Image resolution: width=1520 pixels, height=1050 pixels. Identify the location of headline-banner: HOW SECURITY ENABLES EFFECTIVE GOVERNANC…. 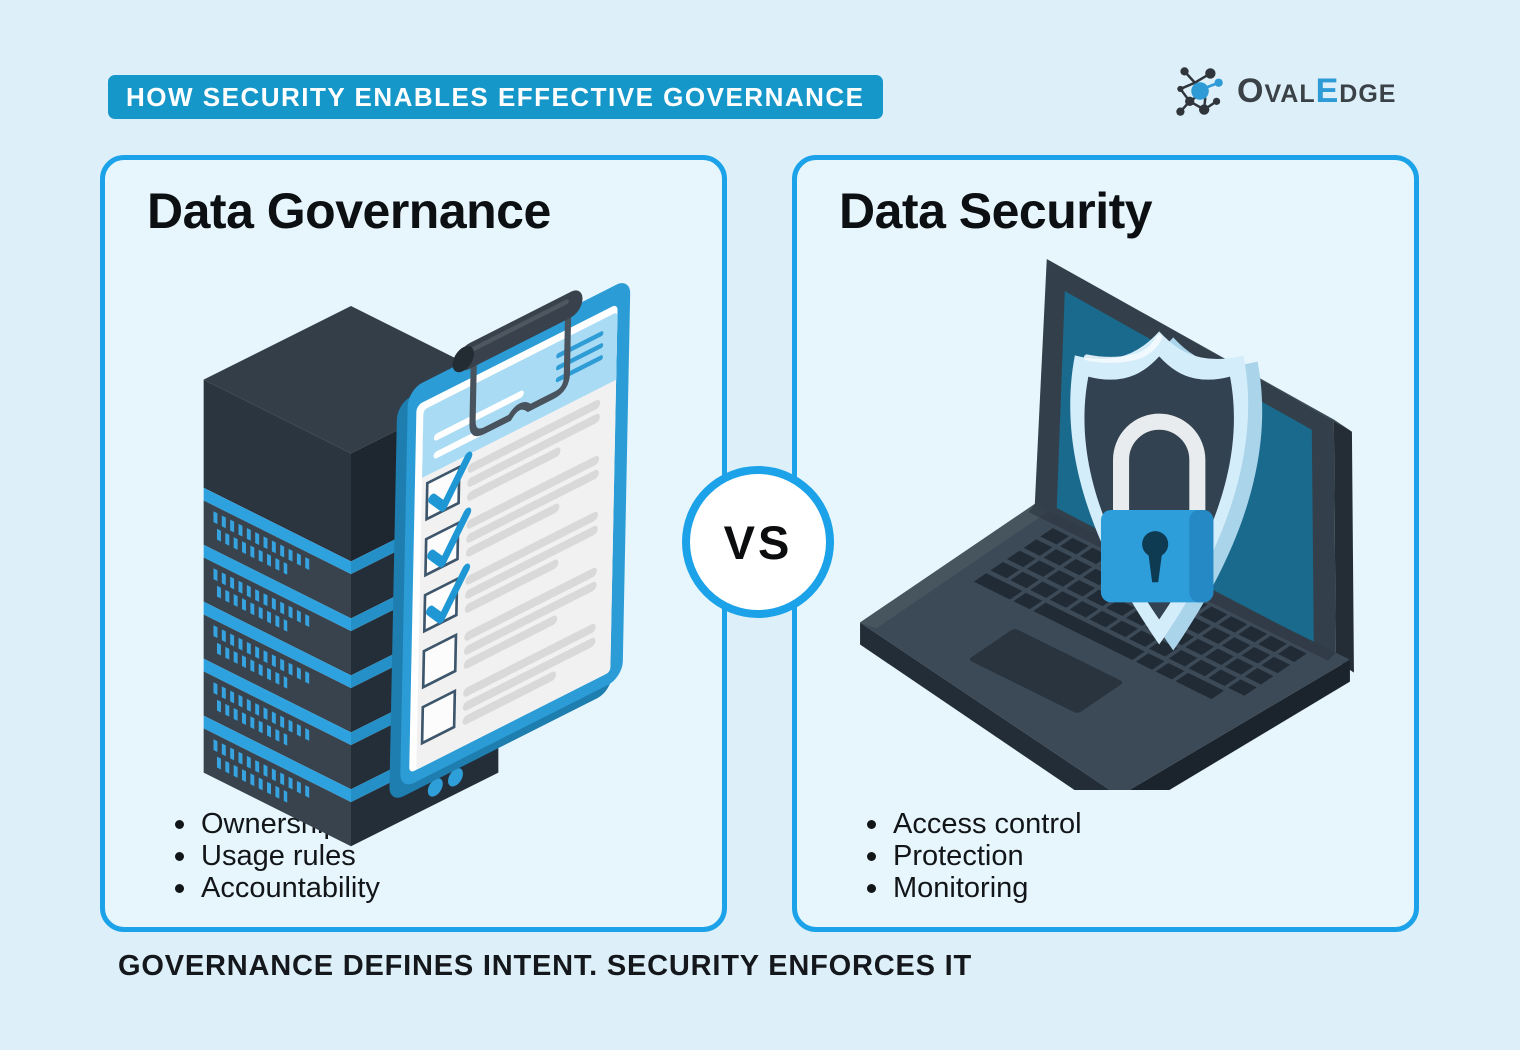
(495, 97).